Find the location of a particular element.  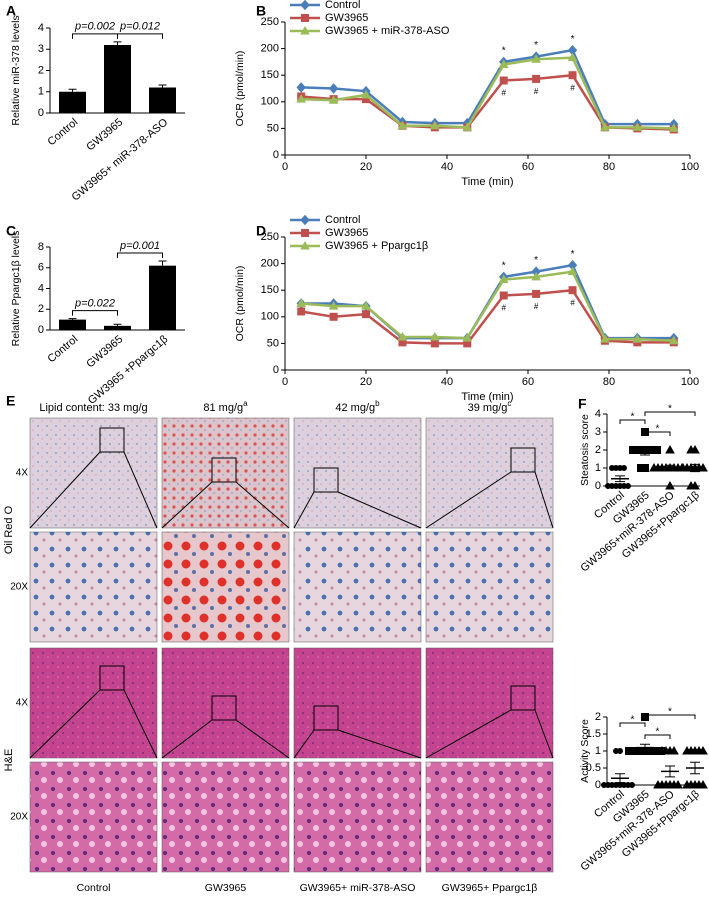

p-value: p=0.022 is located at coordinates (94, 303).